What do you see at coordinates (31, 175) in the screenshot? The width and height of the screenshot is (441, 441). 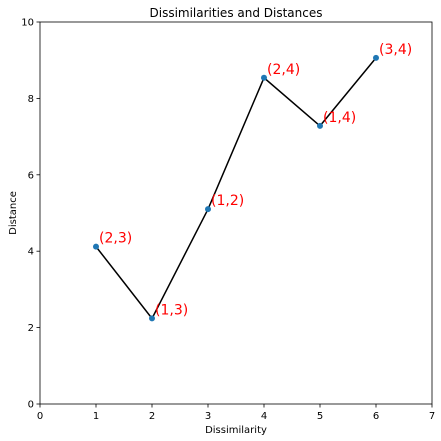 I see `y-tick-label: 6` at bounding box center [31, 175].